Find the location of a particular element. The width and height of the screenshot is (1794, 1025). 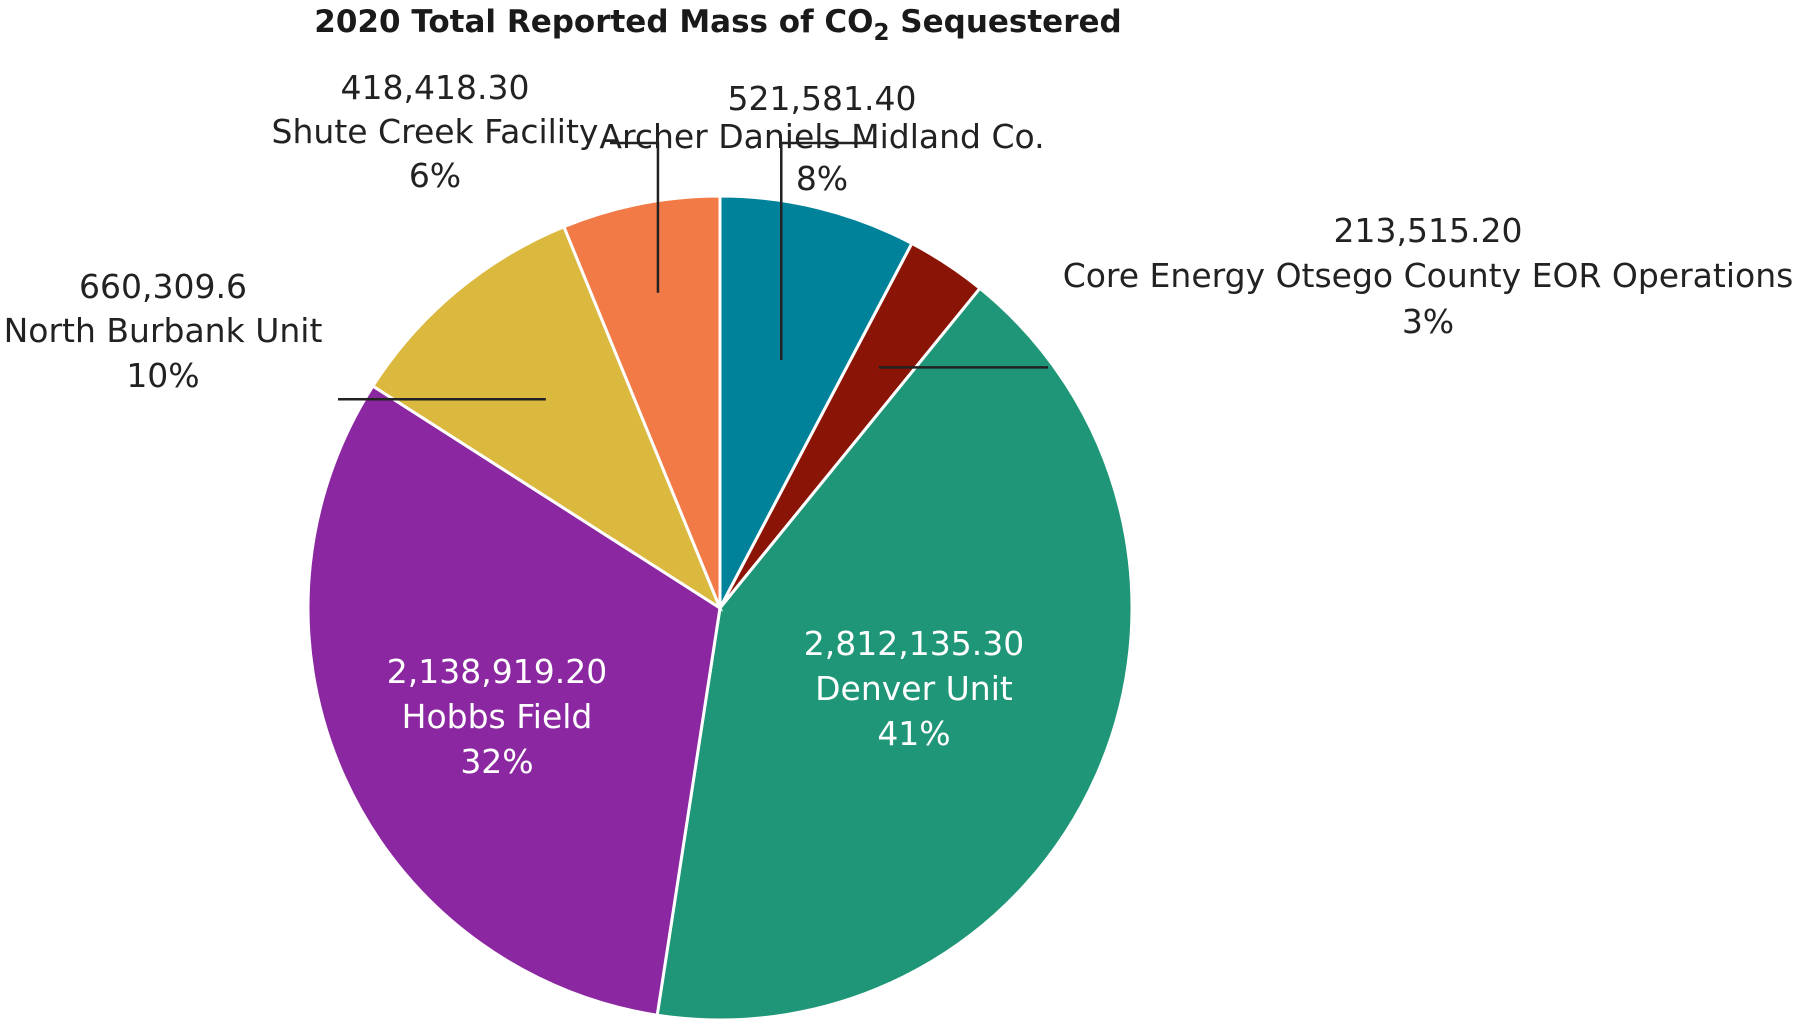

data-label-name-archer-daniels-midland-co: Archer Daniels Midland Co. is located at coordinates (821, 136).